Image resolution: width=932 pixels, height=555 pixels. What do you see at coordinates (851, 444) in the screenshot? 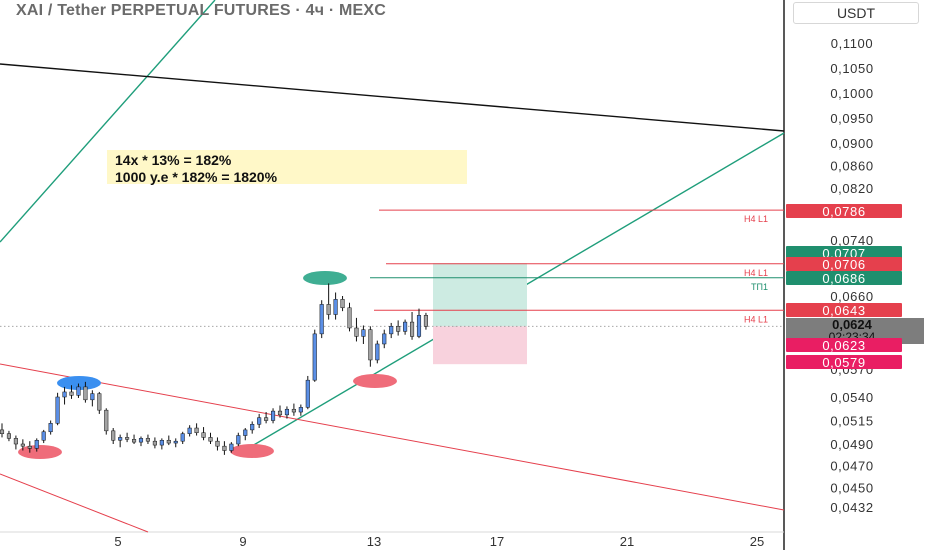
I see `price-tick-label: 0,0490` at bounding box center [851, 444].